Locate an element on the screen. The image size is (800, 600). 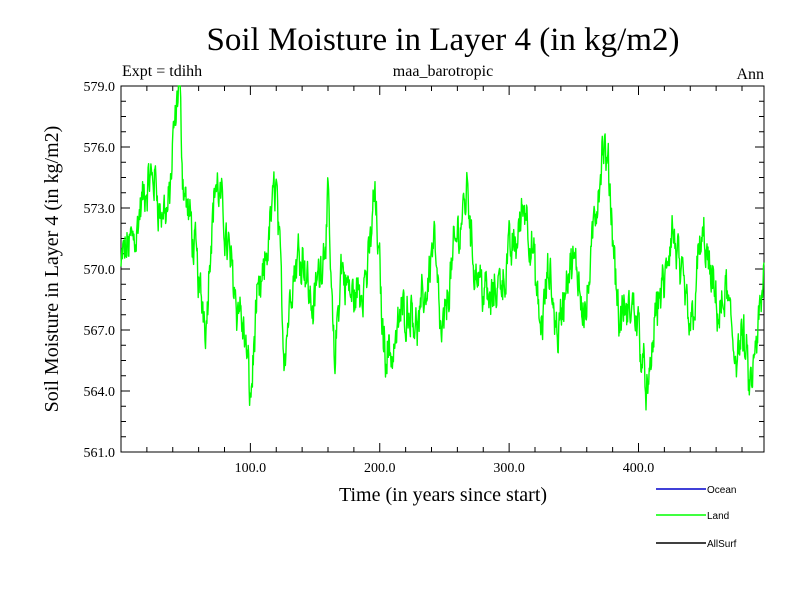
chart-title: Soil Moisture in Layer 4 (in kg/m2) is located at coordinates (443, 40).